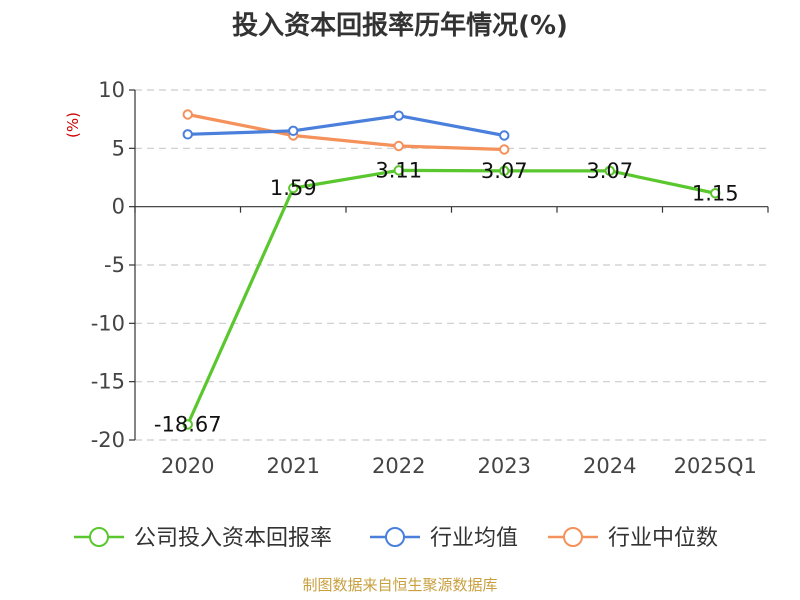  I want to click on y-axis-label: (%), so click(73, 125).